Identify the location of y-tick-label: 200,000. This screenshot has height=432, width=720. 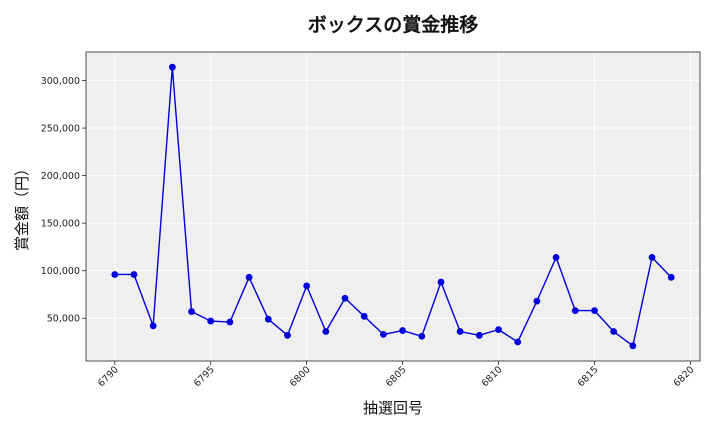
(60, 176).